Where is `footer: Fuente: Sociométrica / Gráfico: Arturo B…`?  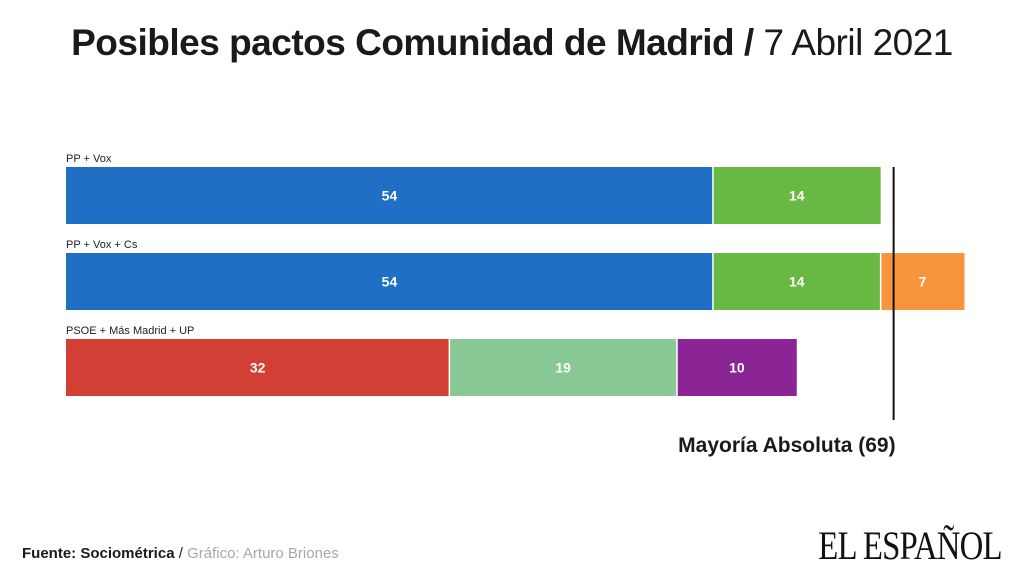 footer: Fuente: Sociométrica / Gráfico: Arturo B… is located at coordinates (180, 553).